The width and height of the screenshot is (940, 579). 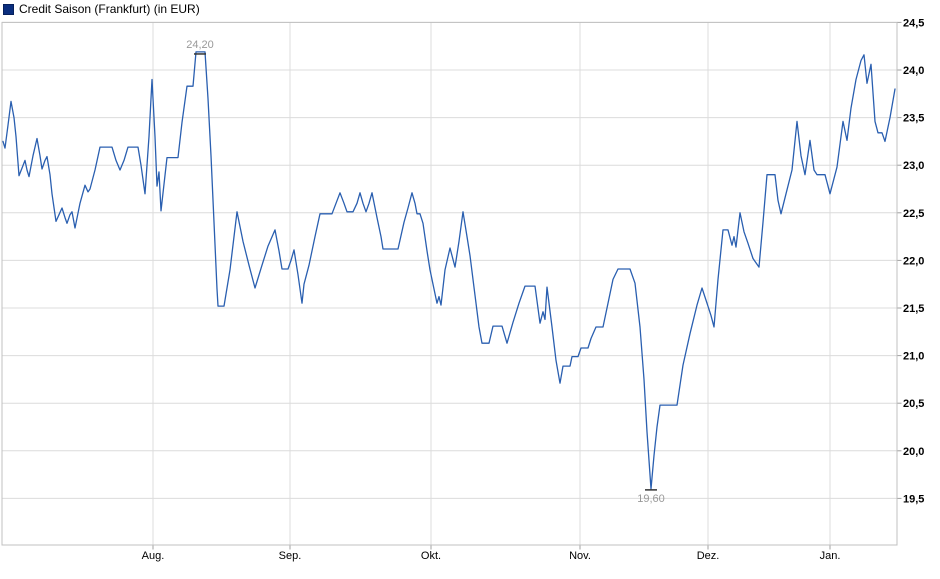 What do you see at coordinates (913, 357) in the screenshot?
I see `y-axis-label: 21,0` at bounding box center [913, 357].